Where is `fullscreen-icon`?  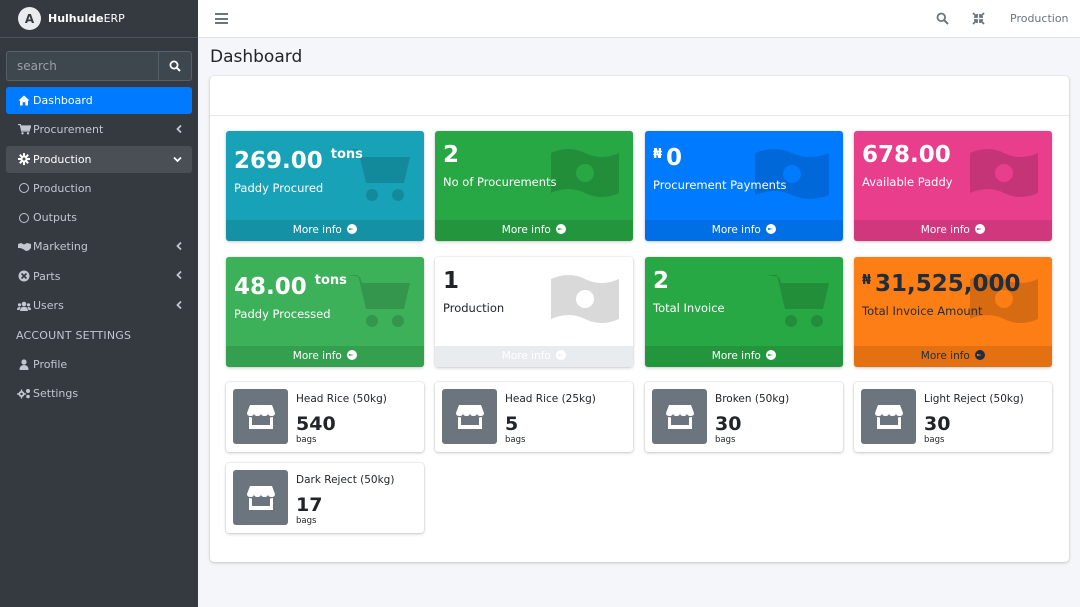 fullscreen-icon is located at coordinates (978, 20).